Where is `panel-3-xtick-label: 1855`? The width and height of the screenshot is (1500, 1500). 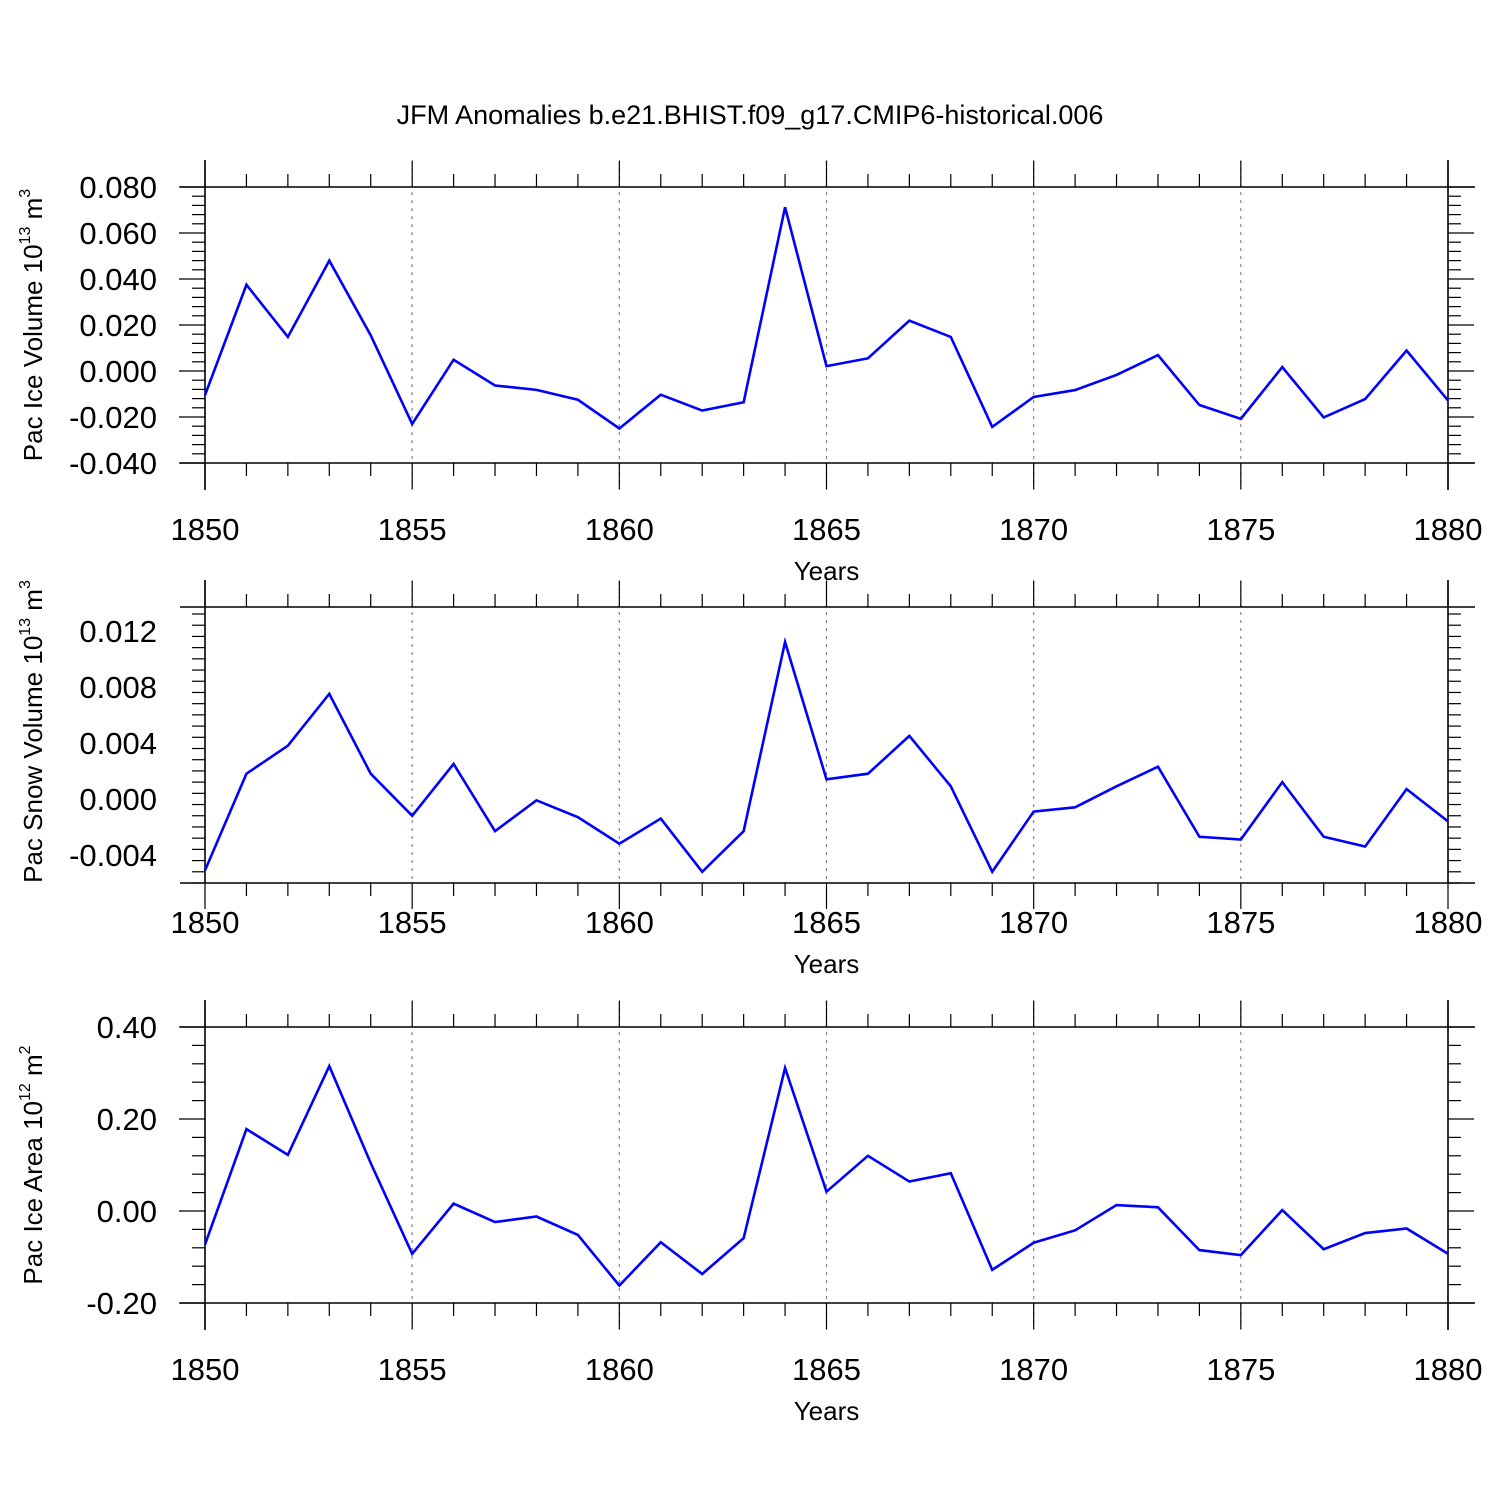
panel-3-xtick-label: 1855 is located at coordinates (412, 1369).